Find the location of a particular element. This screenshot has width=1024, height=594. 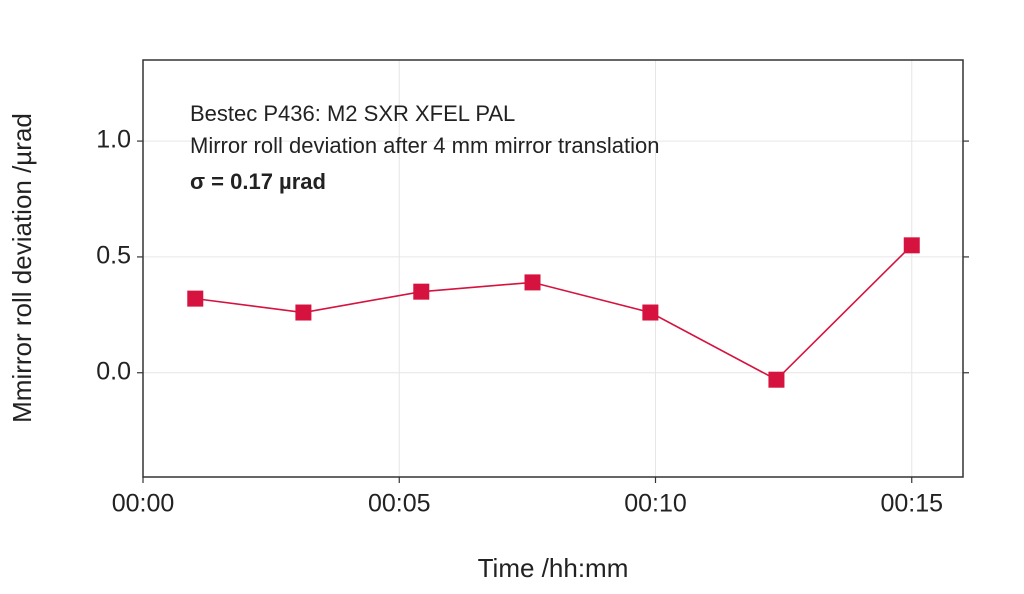

y-tick-label: 1.0 is located at coordinates (113, 140).